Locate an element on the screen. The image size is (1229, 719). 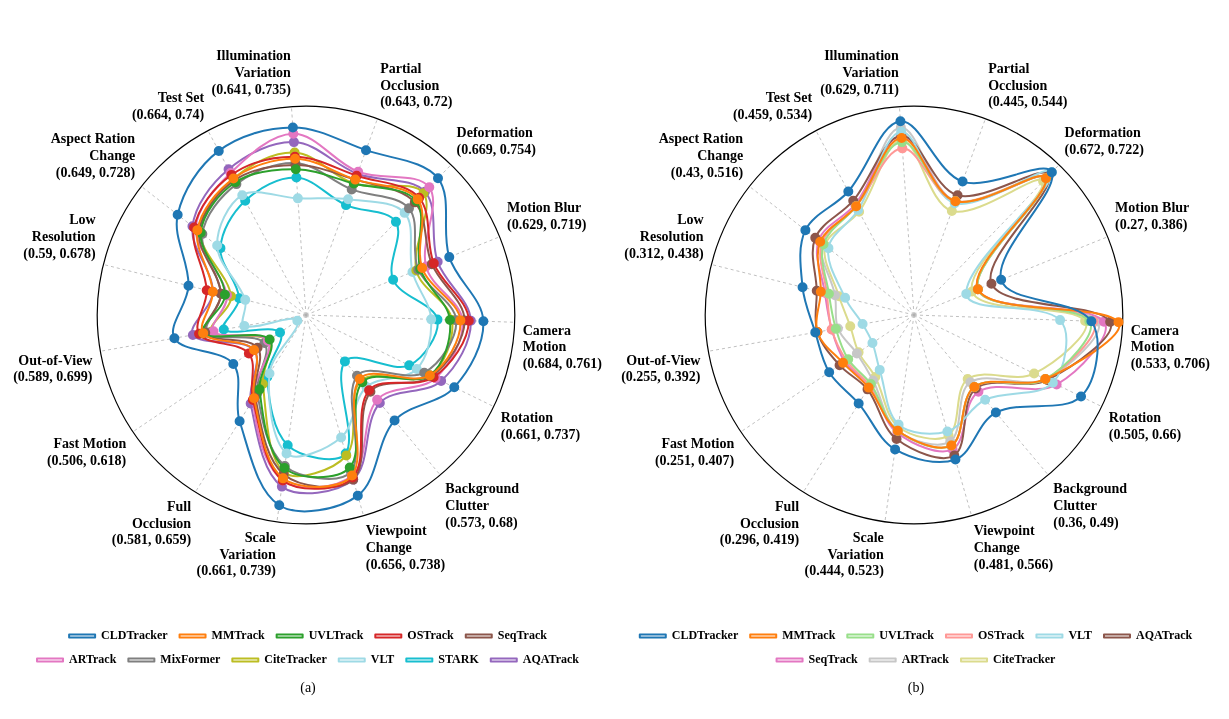
spoke-label: Partial Occlusion (0.445, 0.544) is located at coordinates (1028, 85).